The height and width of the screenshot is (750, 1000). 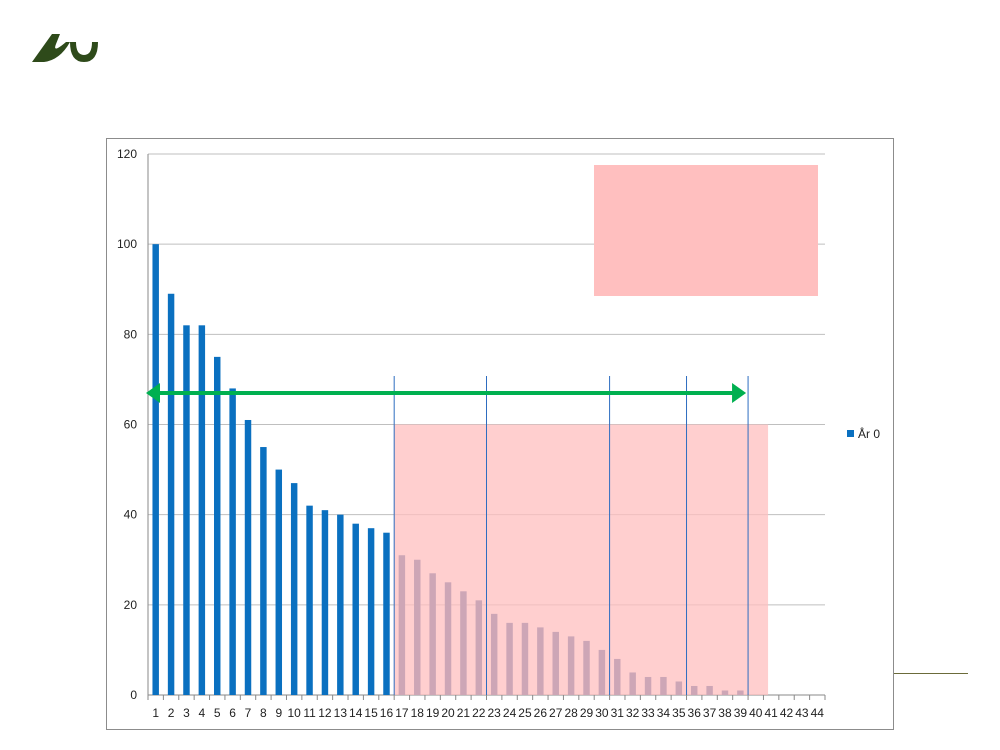 I want to click on x-tick-label: 6, so click(x=232, y=713).